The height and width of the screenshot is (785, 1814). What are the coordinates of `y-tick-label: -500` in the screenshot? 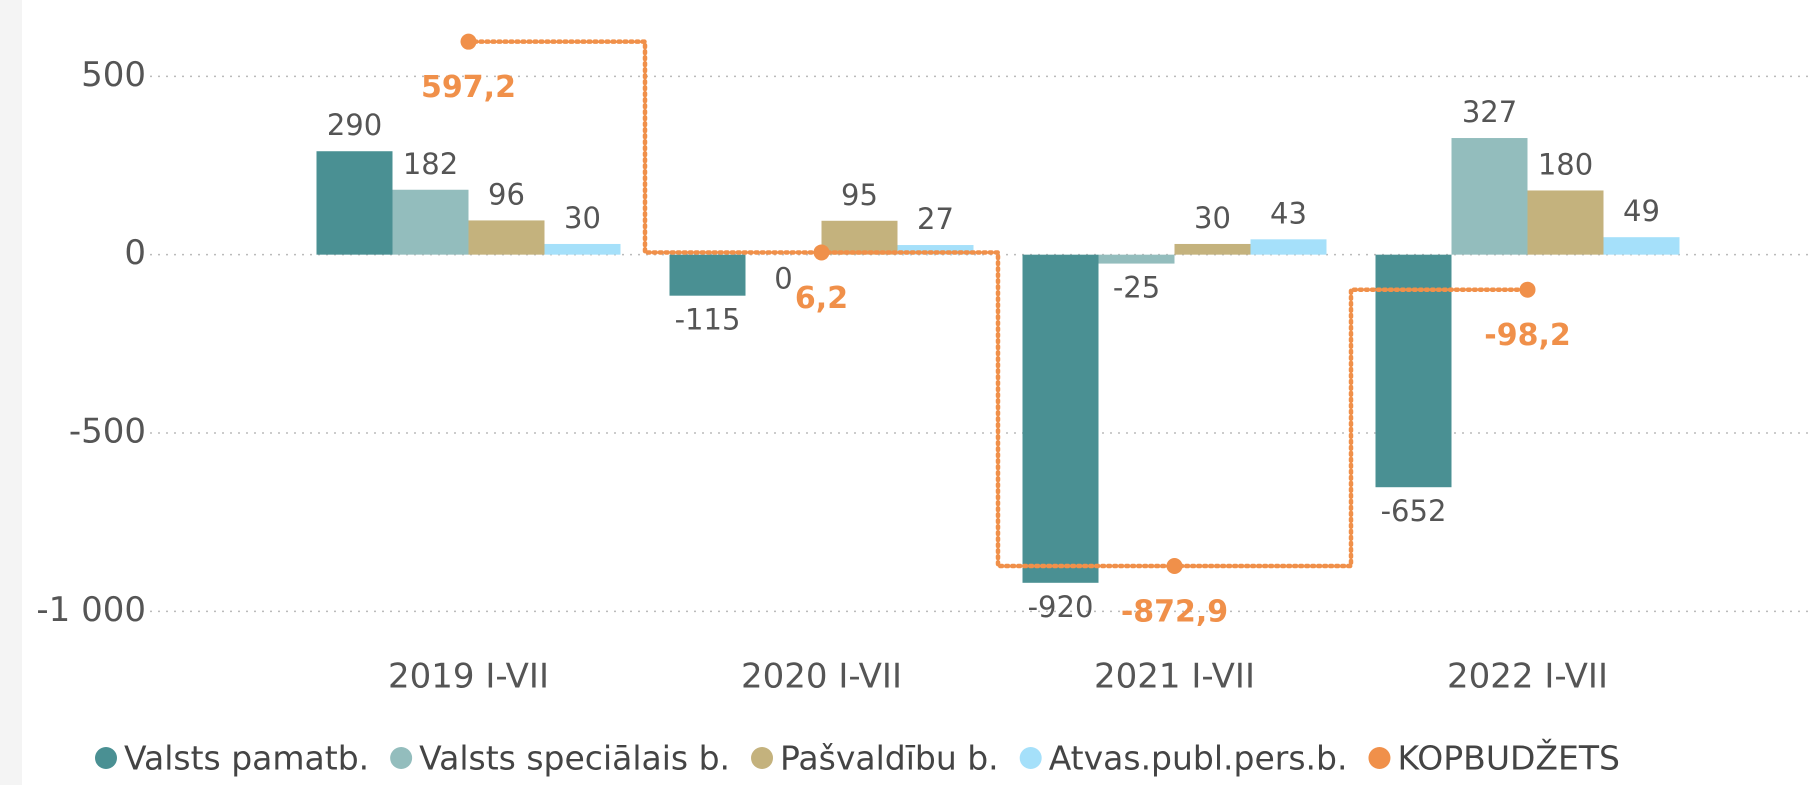 It's located at (107, 432).